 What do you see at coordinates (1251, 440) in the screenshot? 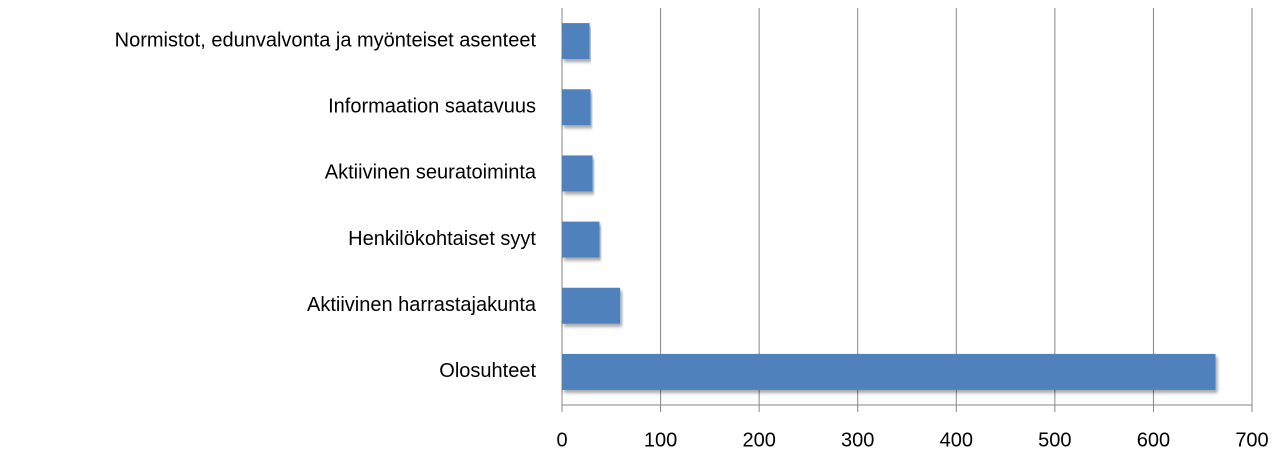
I see `x-tick-label: 700` at bounding box center [1251, 440].